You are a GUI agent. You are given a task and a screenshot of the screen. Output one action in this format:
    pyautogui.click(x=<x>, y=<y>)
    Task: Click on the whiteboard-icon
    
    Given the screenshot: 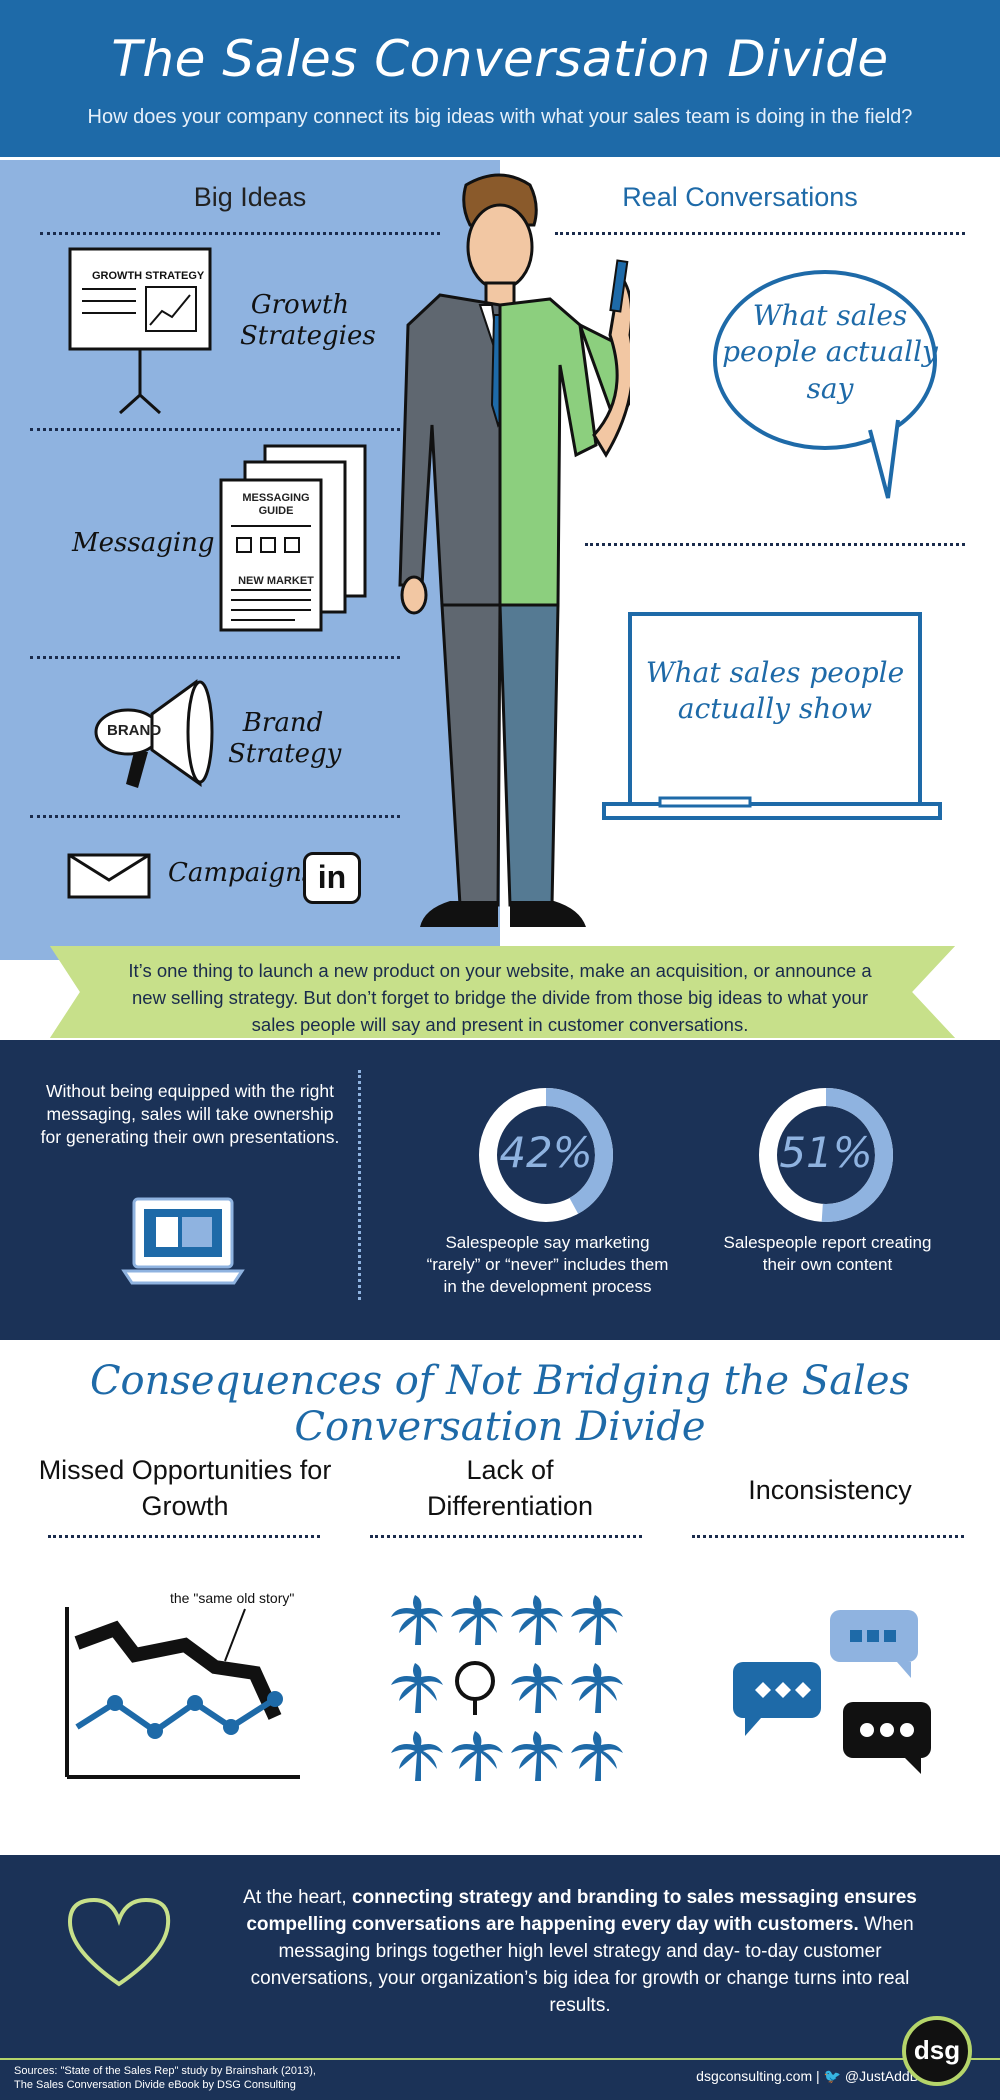 What is the action you would take?
    pyautogui.click(x=772, y=716)
    